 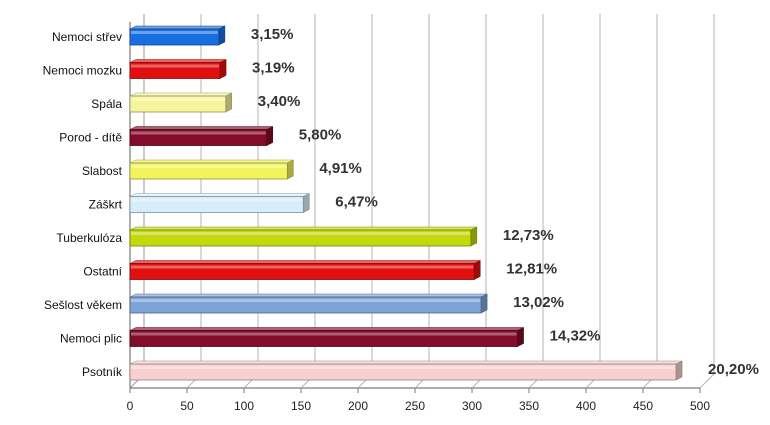 I want to click on data-label: 6,47%, so click(x=356, y=202).